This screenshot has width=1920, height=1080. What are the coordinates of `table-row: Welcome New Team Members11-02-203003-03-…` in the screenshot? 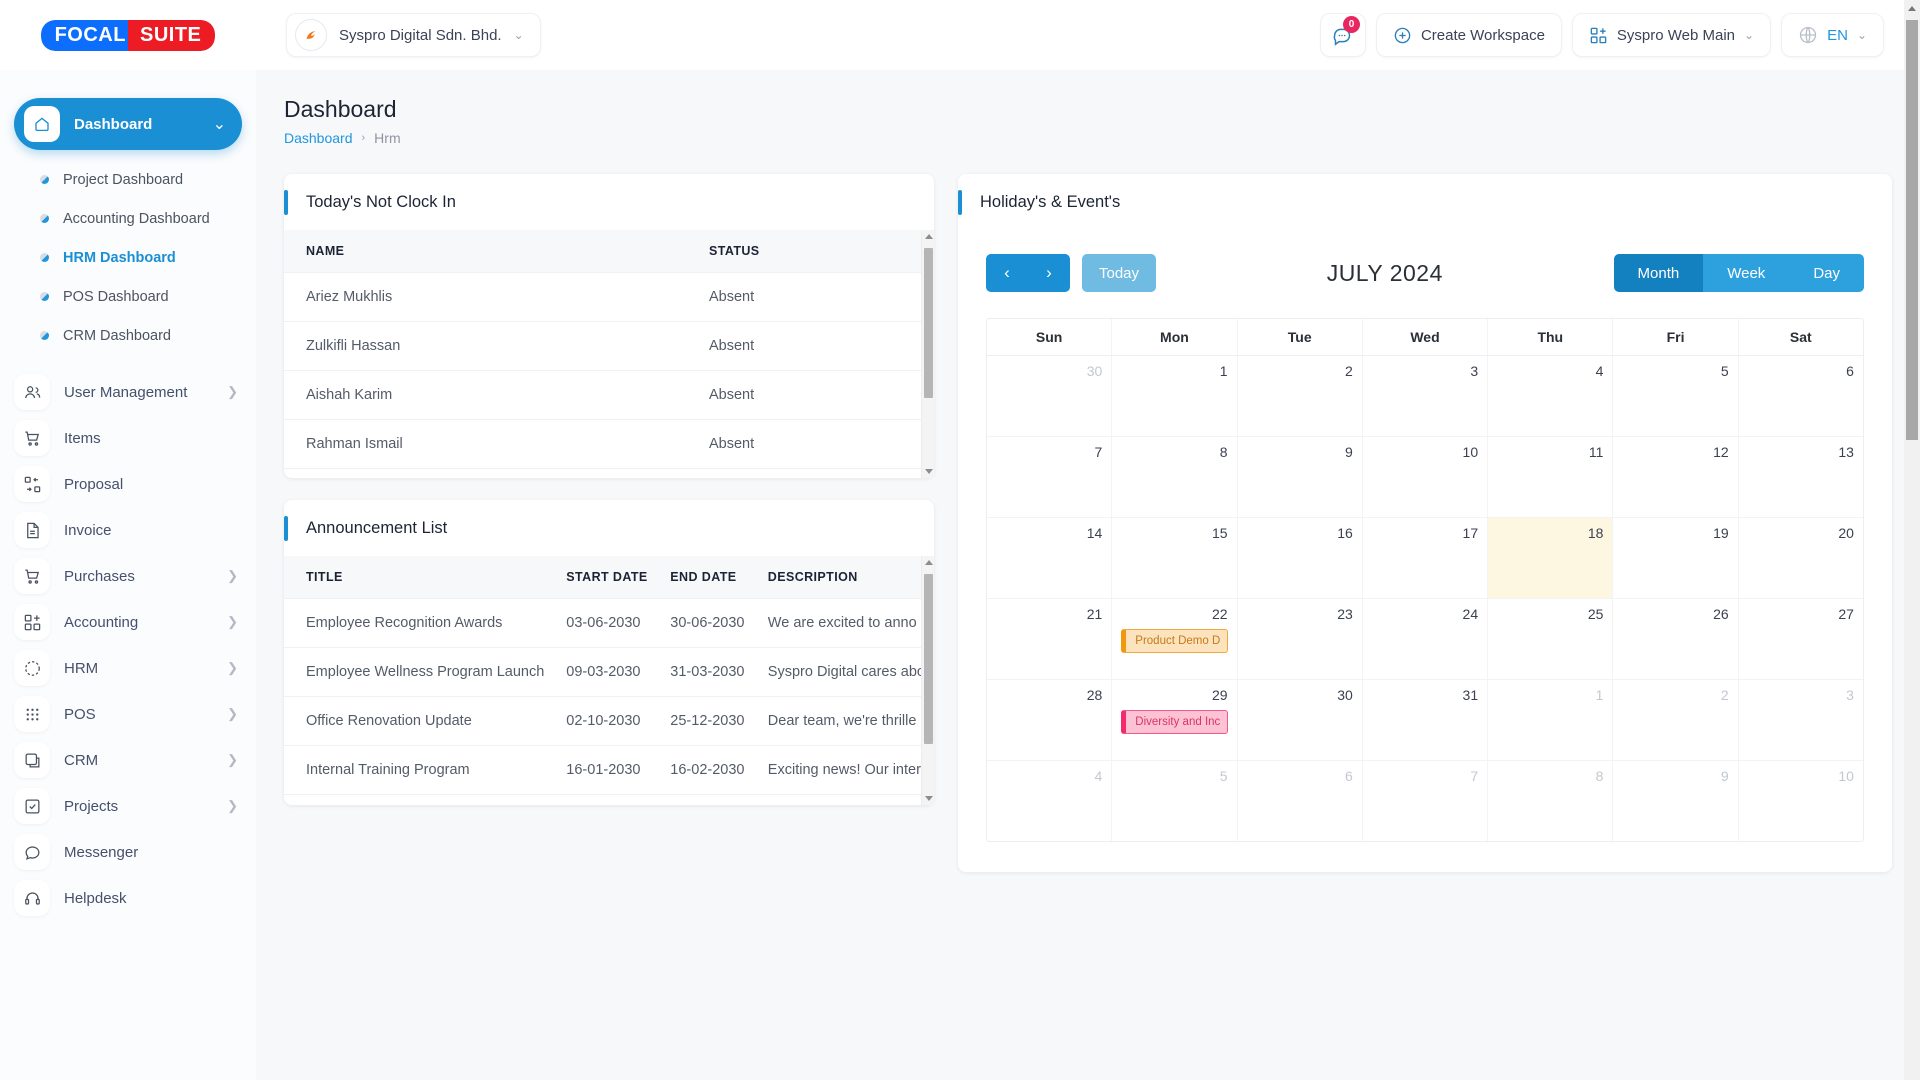 It's located at (609, 799).